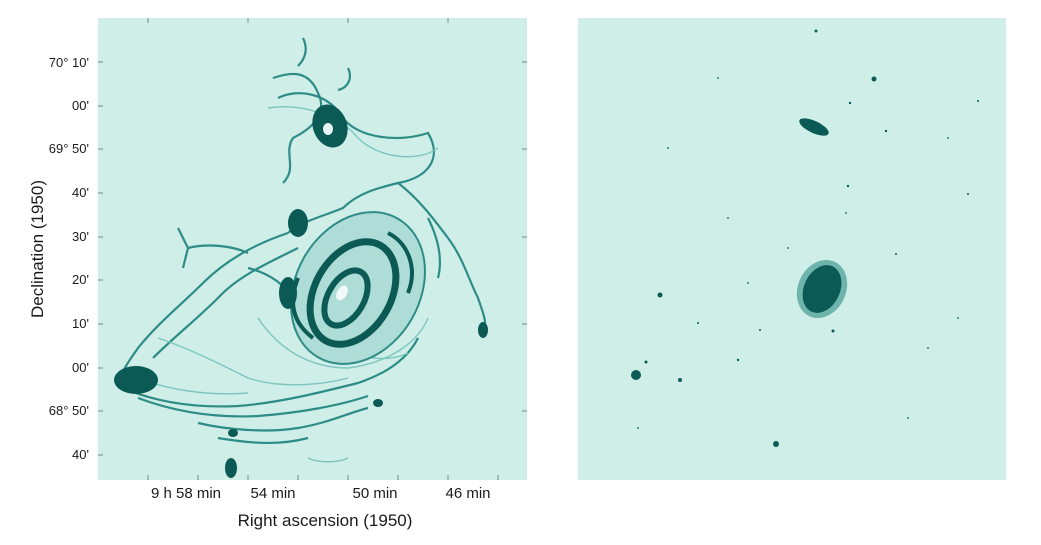 Image resolution: width=1041 pixels, height=545 pixels. I want to click on ytick-label: 20', so click(80, 279).